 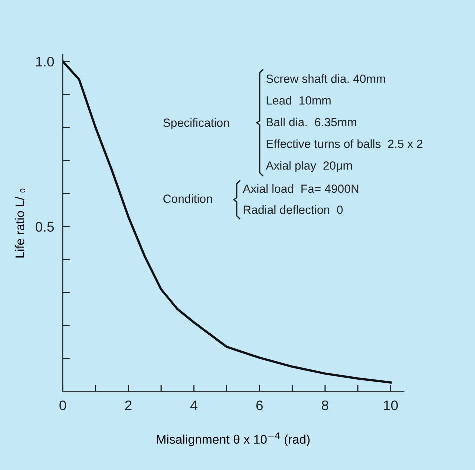 I want to click on x-tick-label: 4, so click(x=194, y=405).